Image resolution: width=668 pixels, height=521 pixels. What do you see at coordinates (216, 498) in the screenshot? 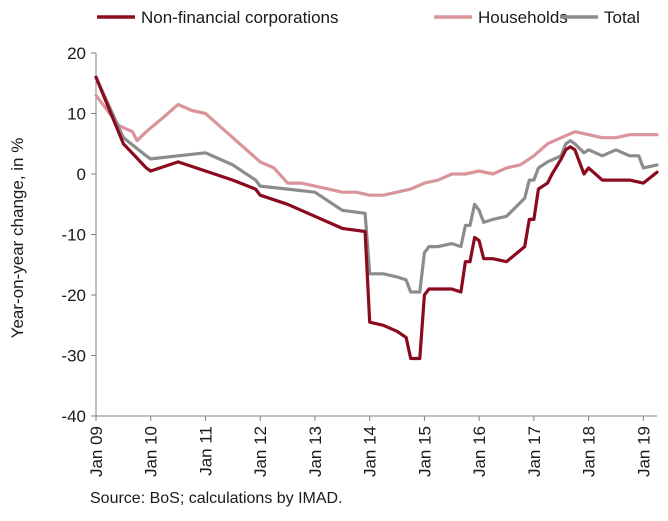
I see `source-note: Source: BoS; calculations by IMAD.` at bounding box center [216, 498].